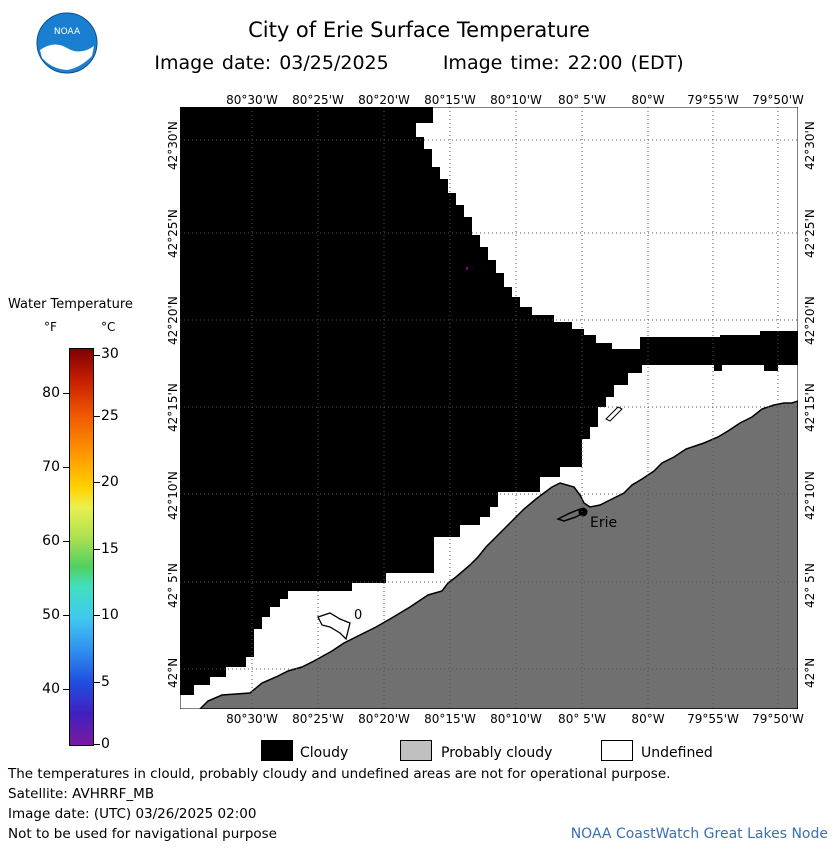  What do you see at coordinates (617, 750) in the screenshot?
I see `legend-swatch-undefined` at bounding box center [617, 750].